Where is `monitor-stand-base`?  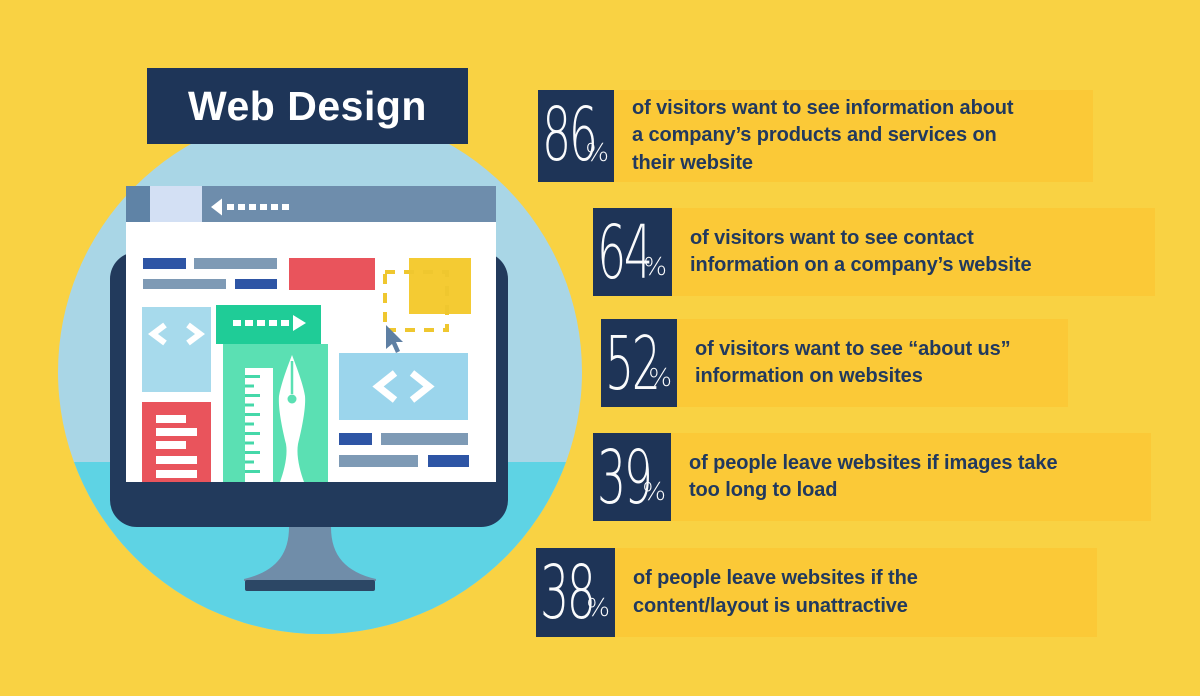
monitor-stand-base is located at coordinates (310, 585).